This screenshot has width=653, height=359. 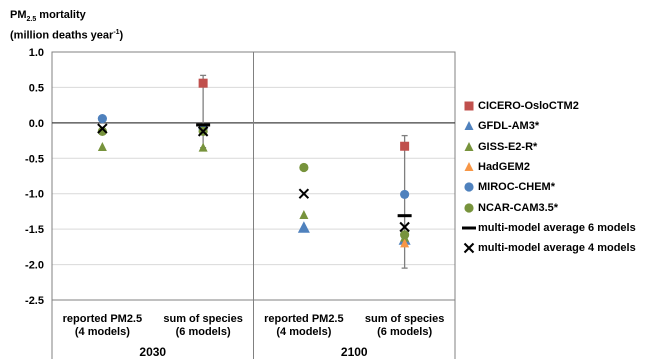 I want to click on legend-label: HadGEM2, so click(x=504, y=167).